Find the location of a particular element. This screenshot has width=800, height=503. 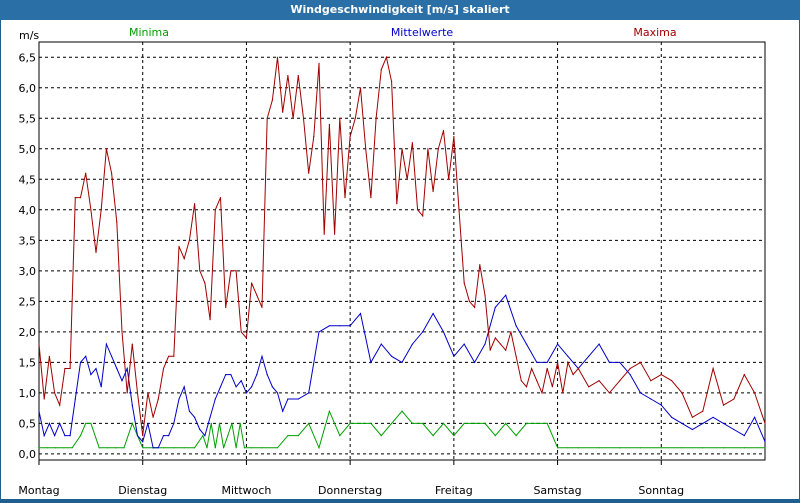

x-tick-day: Samstag is located at coordinates (557, 490).